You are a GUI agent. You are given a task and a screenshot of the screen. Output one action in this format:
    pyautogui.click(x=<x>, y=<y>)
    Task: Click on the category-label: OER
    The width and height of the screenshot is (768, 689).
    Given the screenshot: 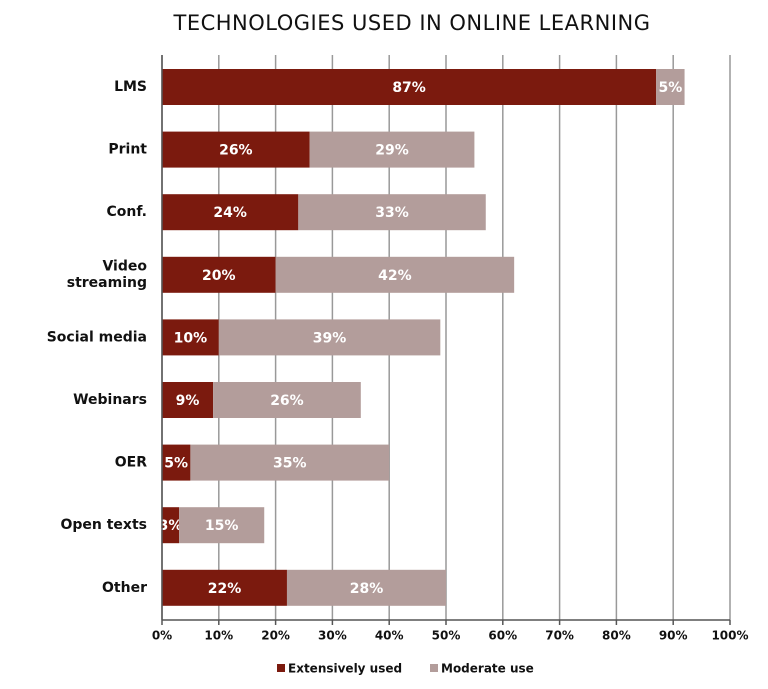 What is the action you would take?
    pyautogui.click(x=131, y=463)
    